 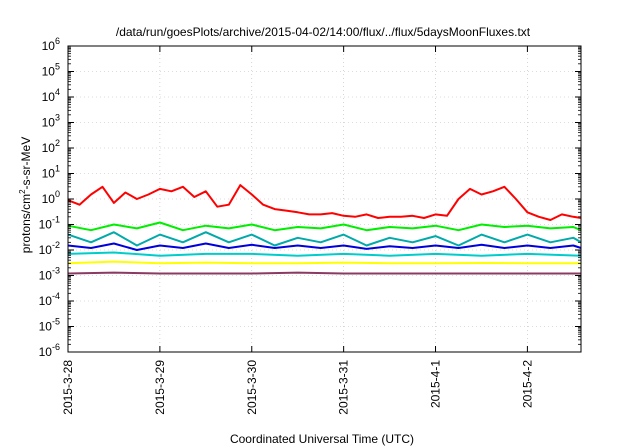 I want to click on x-tick-label: 2015-3-31, so click(x=344, y=387).